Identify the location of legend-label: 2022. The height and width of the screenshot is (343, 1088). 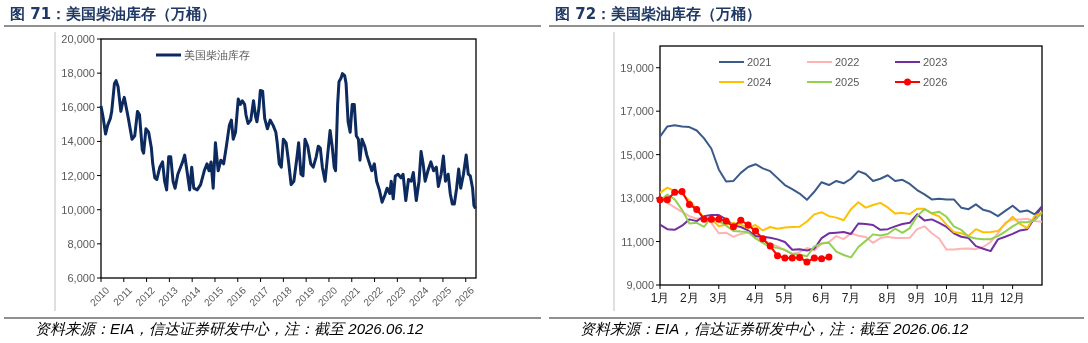
(847, 62).